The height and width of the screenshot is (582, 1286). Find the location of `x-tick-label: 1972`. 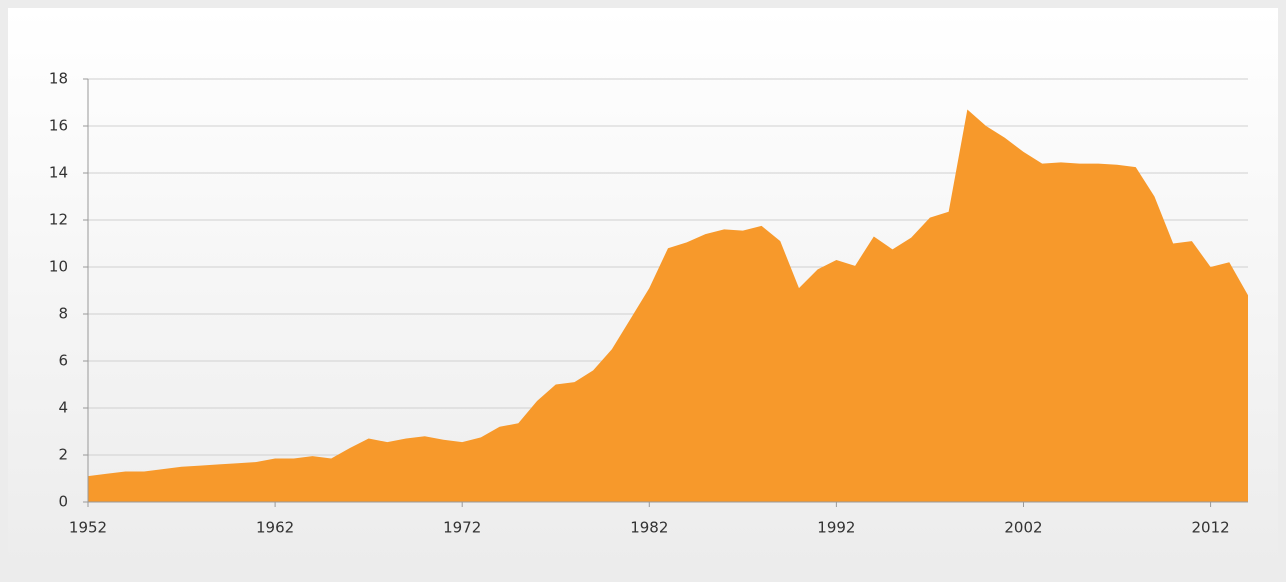

x-tick-label: 1972 is located at coordinates (462, 528).